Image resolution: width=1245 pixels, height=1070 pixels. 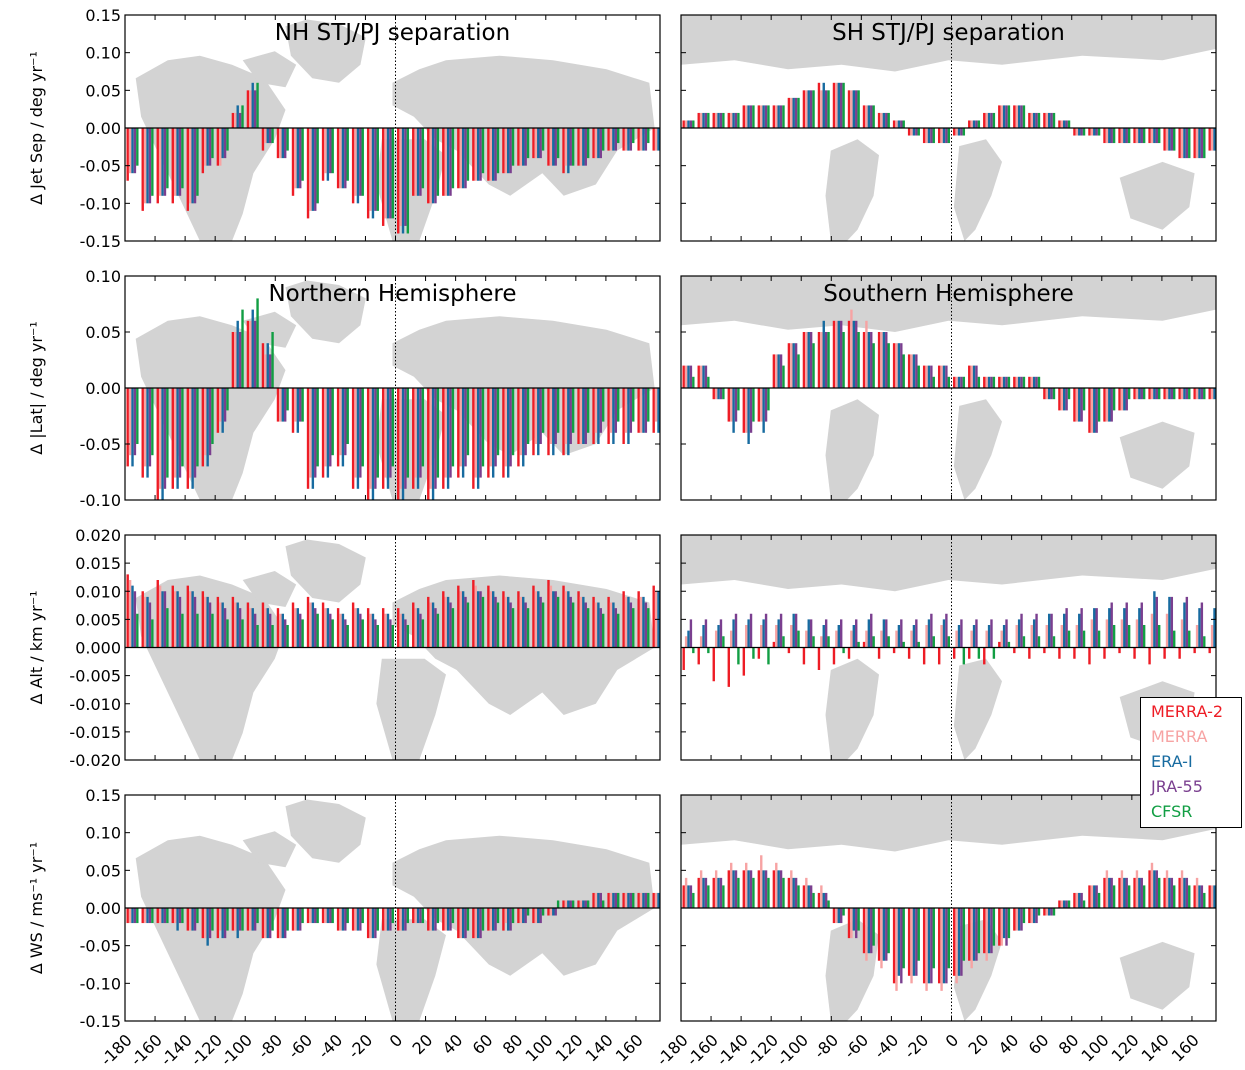 I want to click on y-tick-label: 0.00, so click(x=103, y=388).